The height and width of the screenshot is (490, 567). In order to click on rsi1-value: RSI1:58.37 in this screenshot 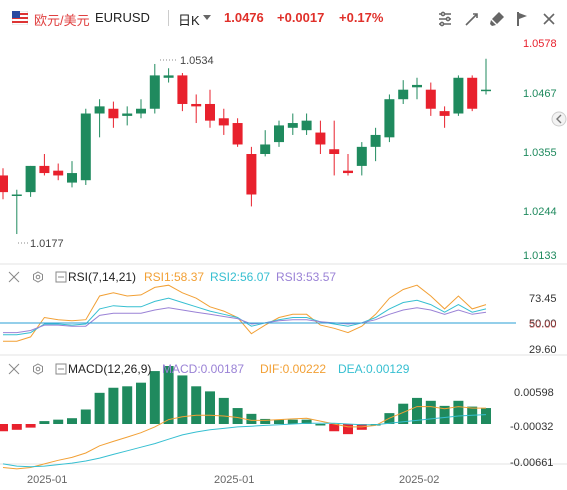, I will do `click(174, 277)`.